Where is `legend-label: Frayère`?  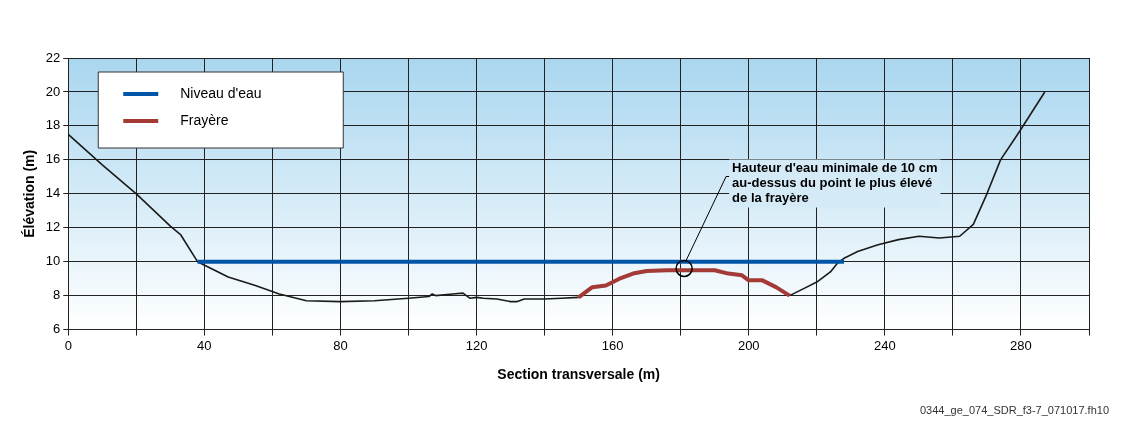 legend-label: Frayère is located at coordinates (204, 119).